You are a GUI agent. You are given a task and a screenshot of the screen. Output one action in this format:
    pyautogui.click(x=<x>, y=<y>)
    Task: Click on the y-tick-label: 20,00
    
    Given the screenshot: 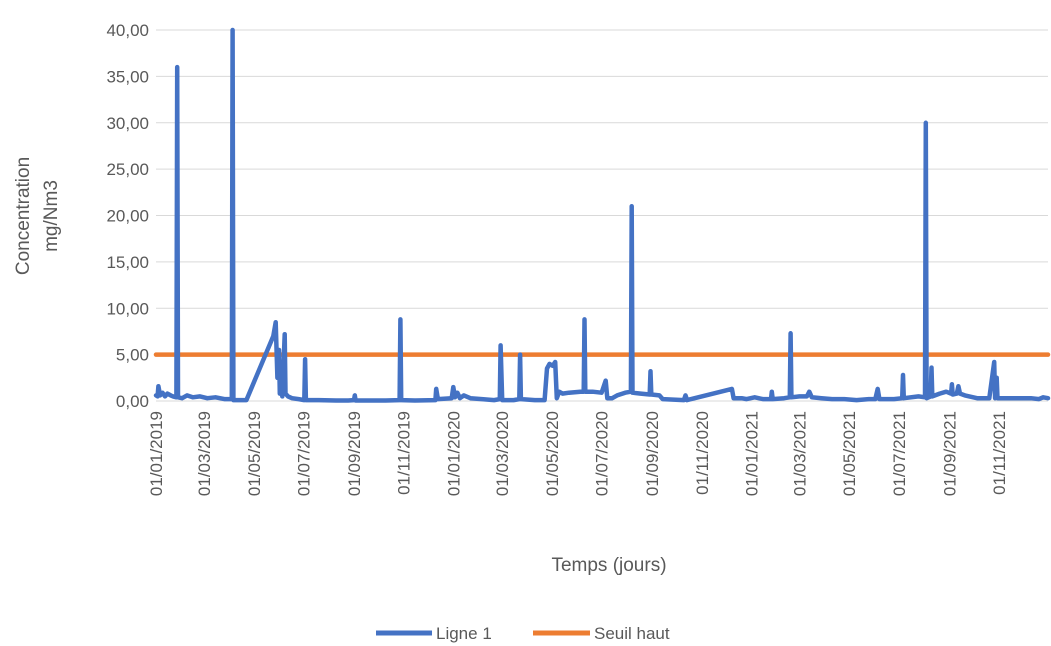 What is the action you would take?
    pyautogui.click(x=127, y=216)
    